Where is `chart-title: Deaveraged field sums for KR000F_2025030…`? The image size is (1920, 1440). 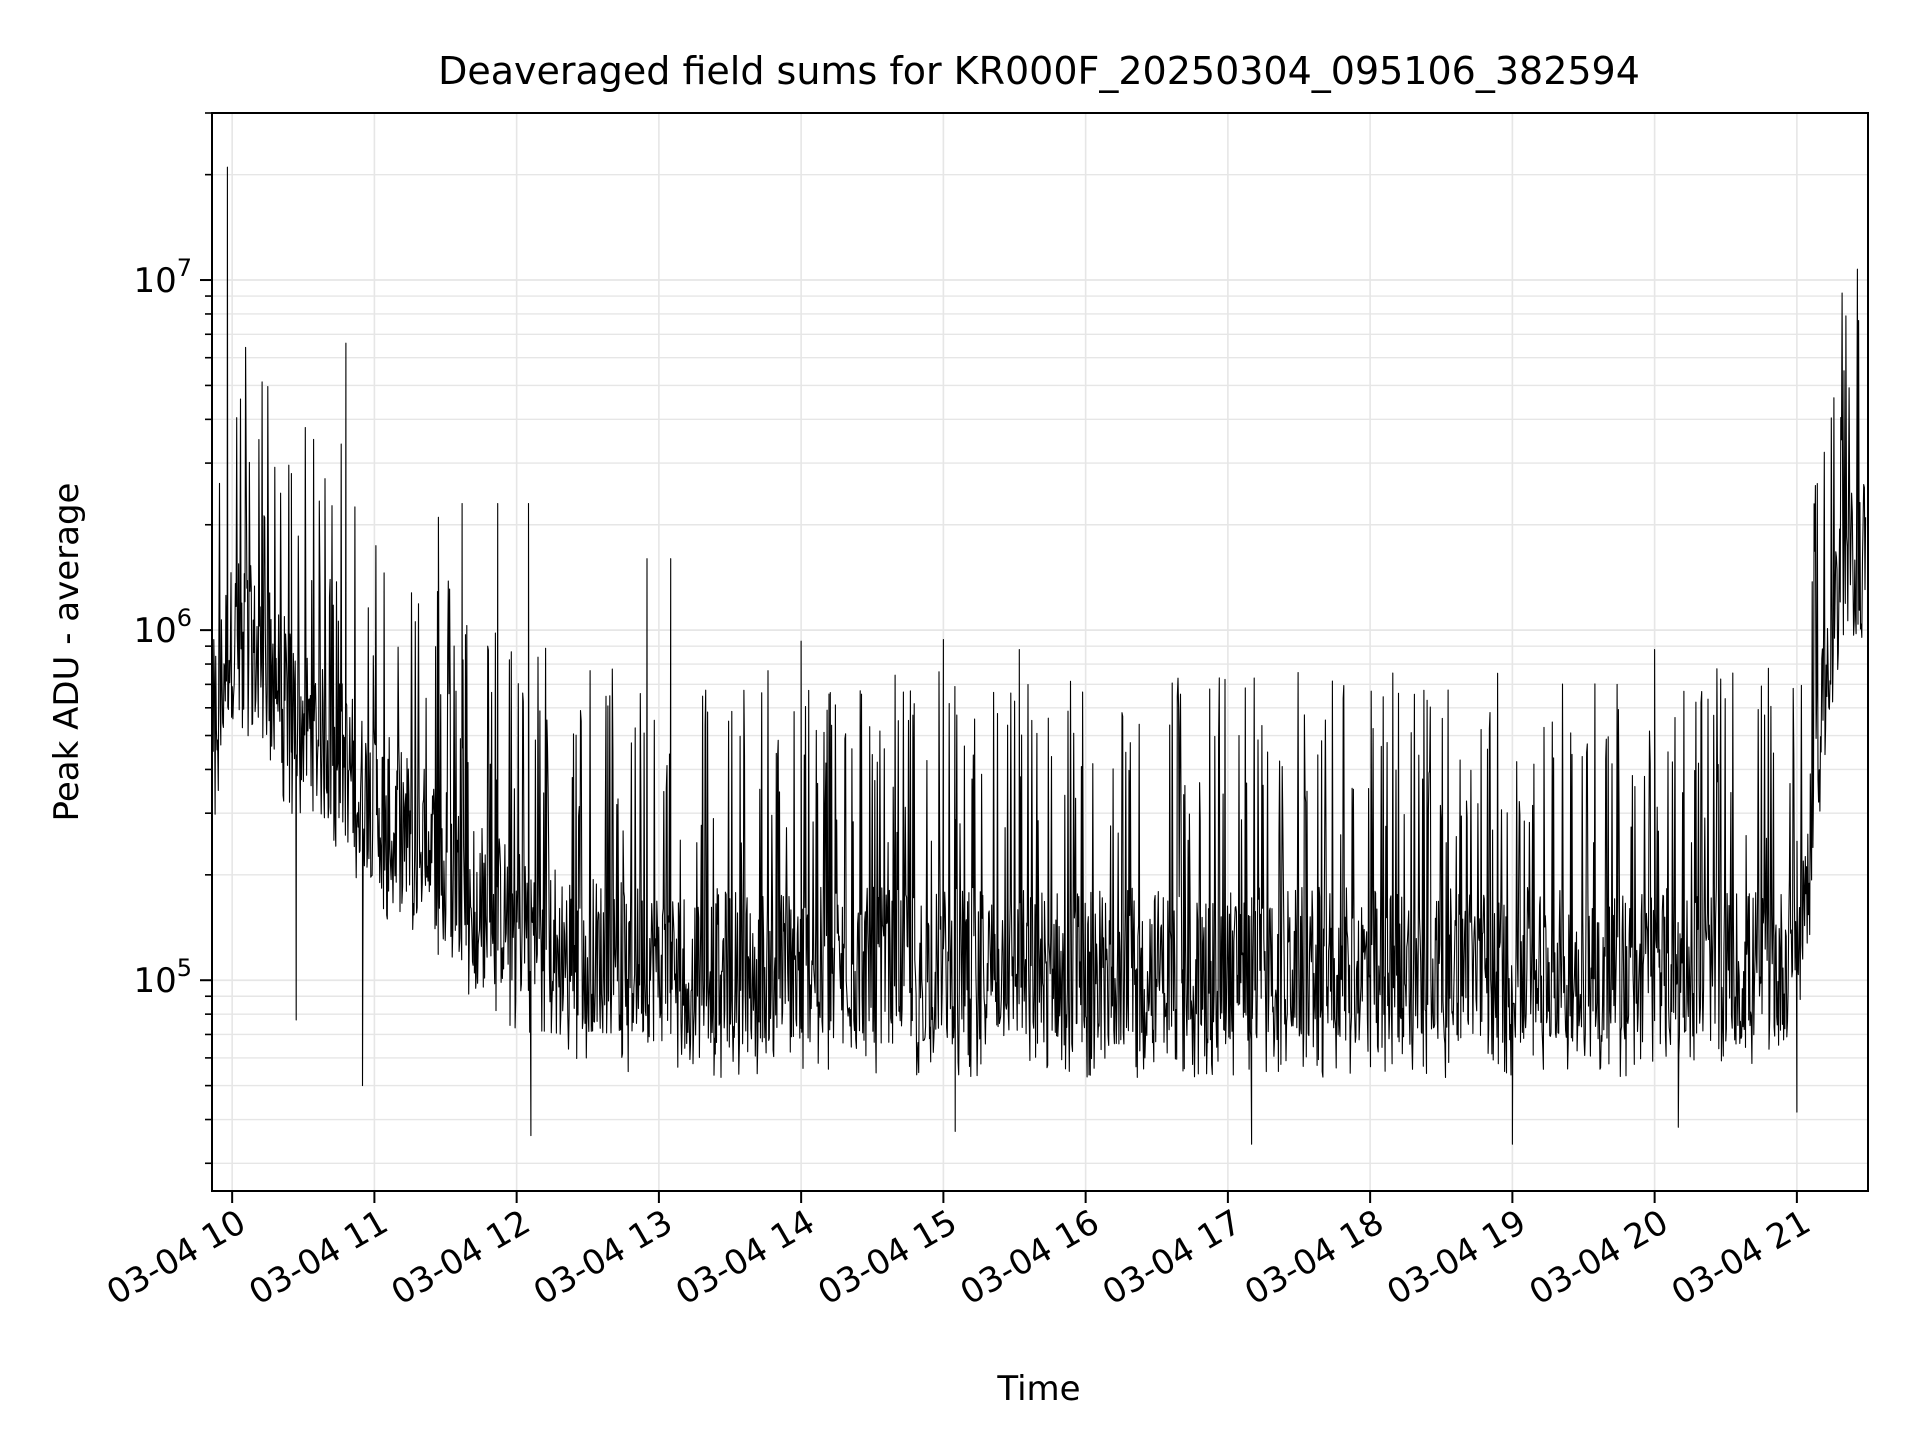 chart-title: Deaveraged field sums for KR000F_2025030… is located at coordinates (1039, 71).